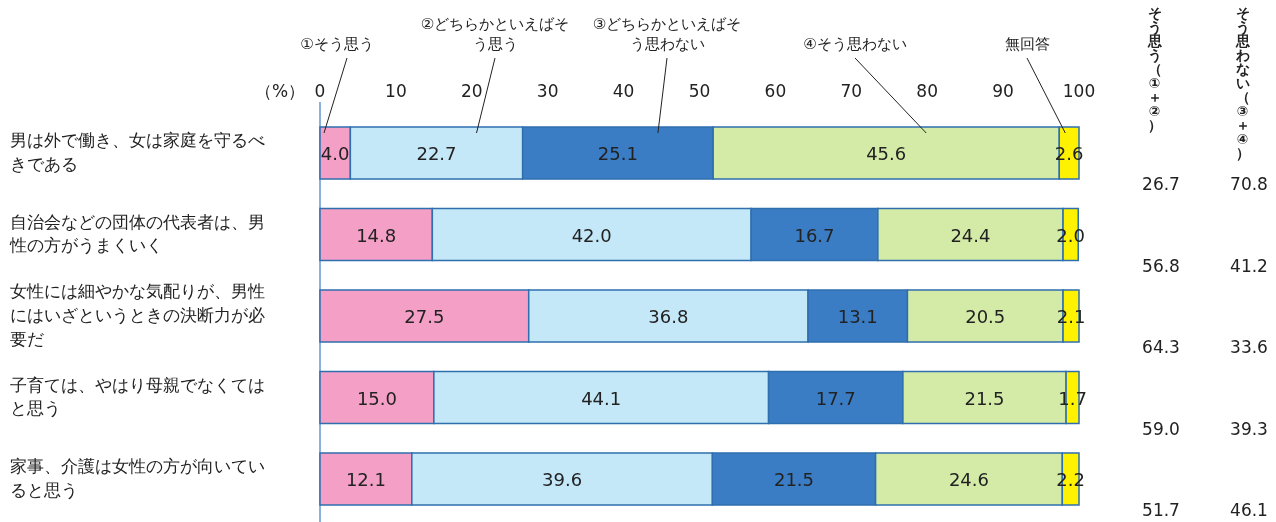 This screenshot has width=1276, height=522. I want to click on data-label: 36.8, so click(668, 316).